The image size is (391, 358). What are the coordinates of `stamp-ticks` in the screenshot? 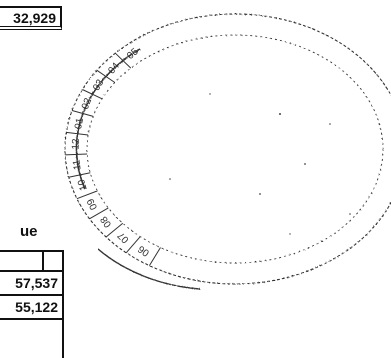 It's located at (113, 159).